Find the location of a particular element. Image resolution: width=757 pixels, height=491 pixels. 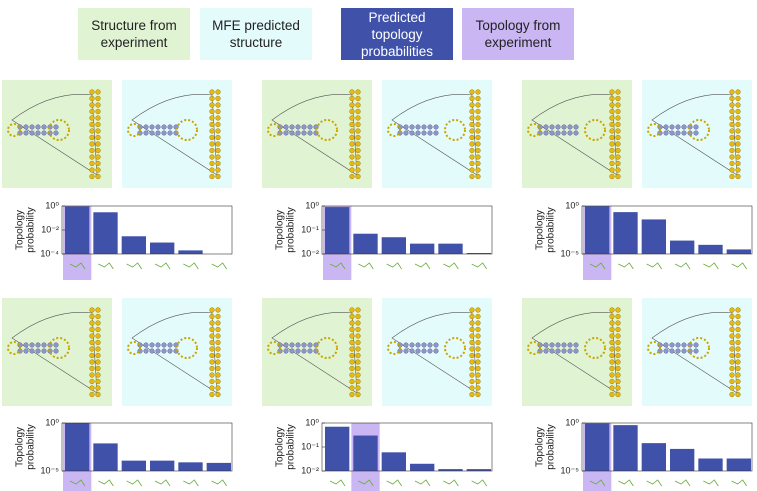

y-axis-label: probability is located at coordinates (31, 230).